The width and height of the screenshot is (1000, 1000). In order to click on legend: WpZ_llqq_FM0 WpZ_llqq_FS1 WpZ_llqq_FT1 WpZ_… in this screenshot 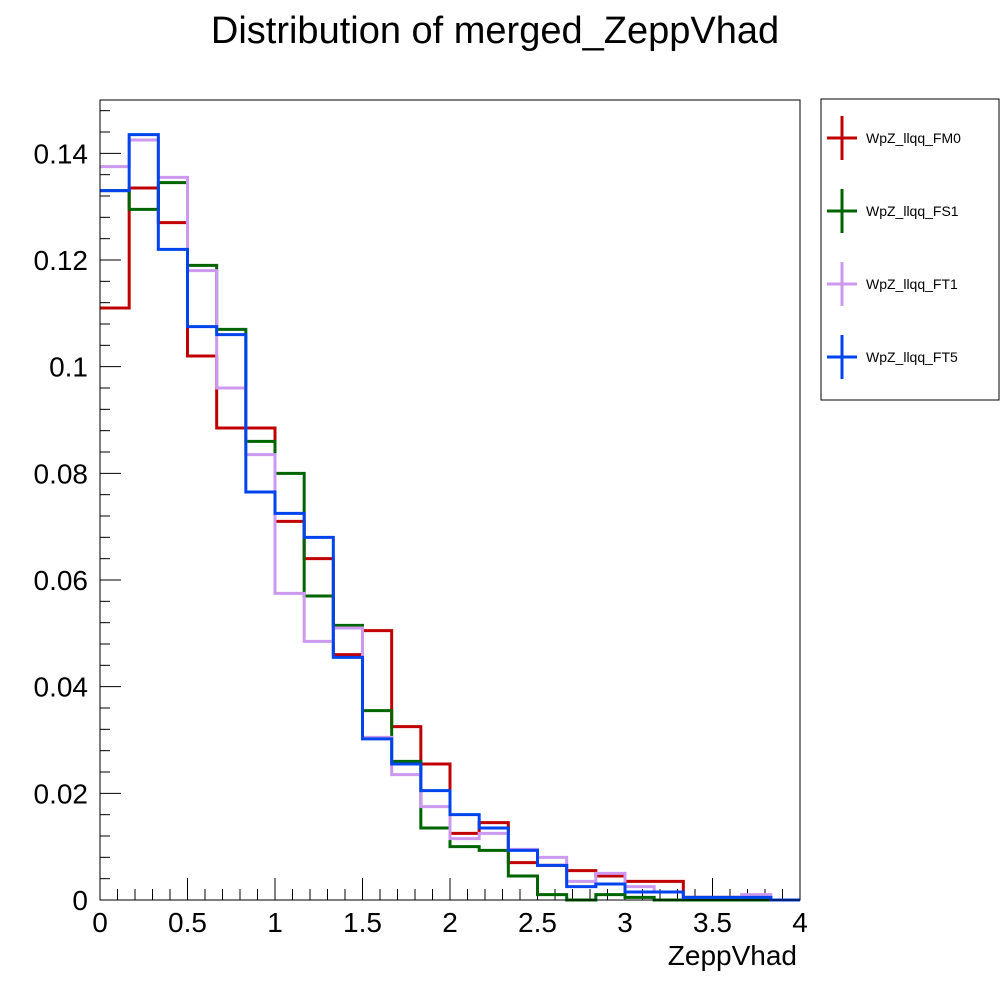, I will do `click(910, 249)`.